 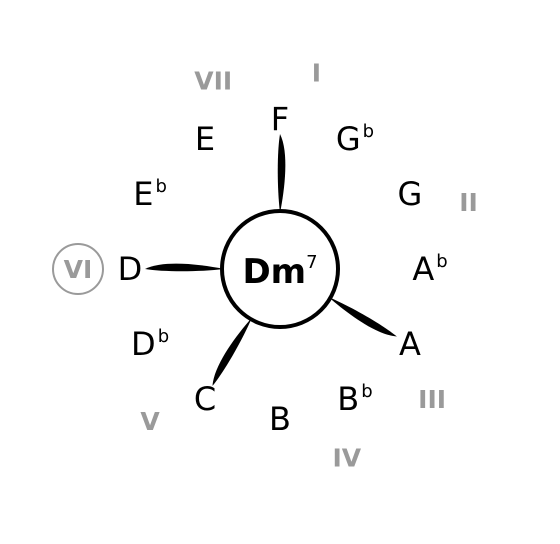 I want to click on degree-label: II, so click(x=468, y=202).